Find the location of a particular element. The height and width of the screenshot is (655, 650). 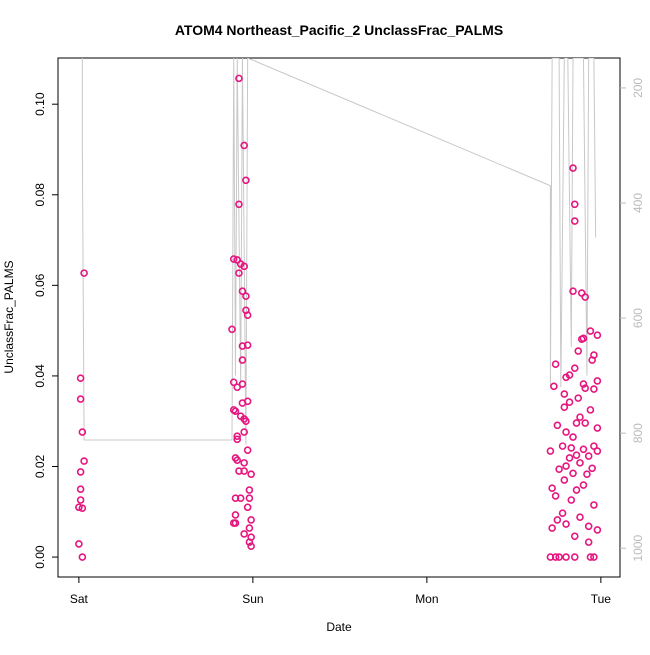

y2-tick-label: 400 is located at coordinates (638, 203).